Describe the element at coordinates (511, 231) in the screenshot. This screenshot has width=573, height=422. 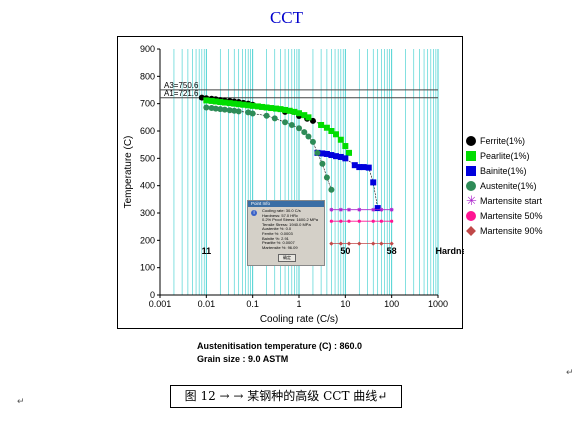
I see `legend-label: Martensite 90%` at that location.